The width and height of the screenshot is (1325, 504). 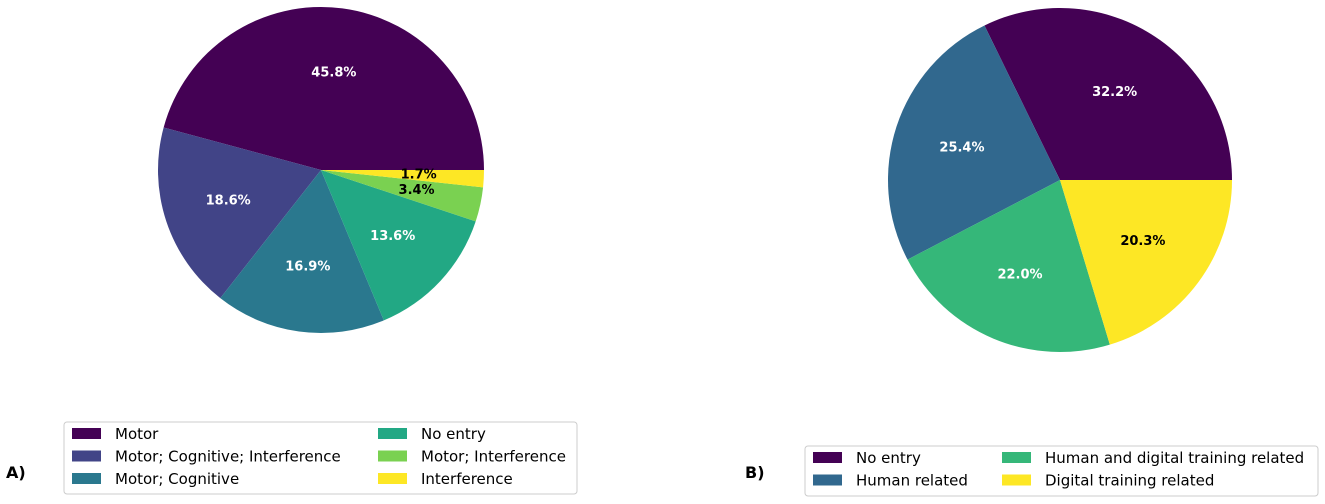 What do you see at coordinates (177, 479) in the screenshot?
I see `legend-a-label-2: Motor; Cognitive` at bounding box center [177, 479].